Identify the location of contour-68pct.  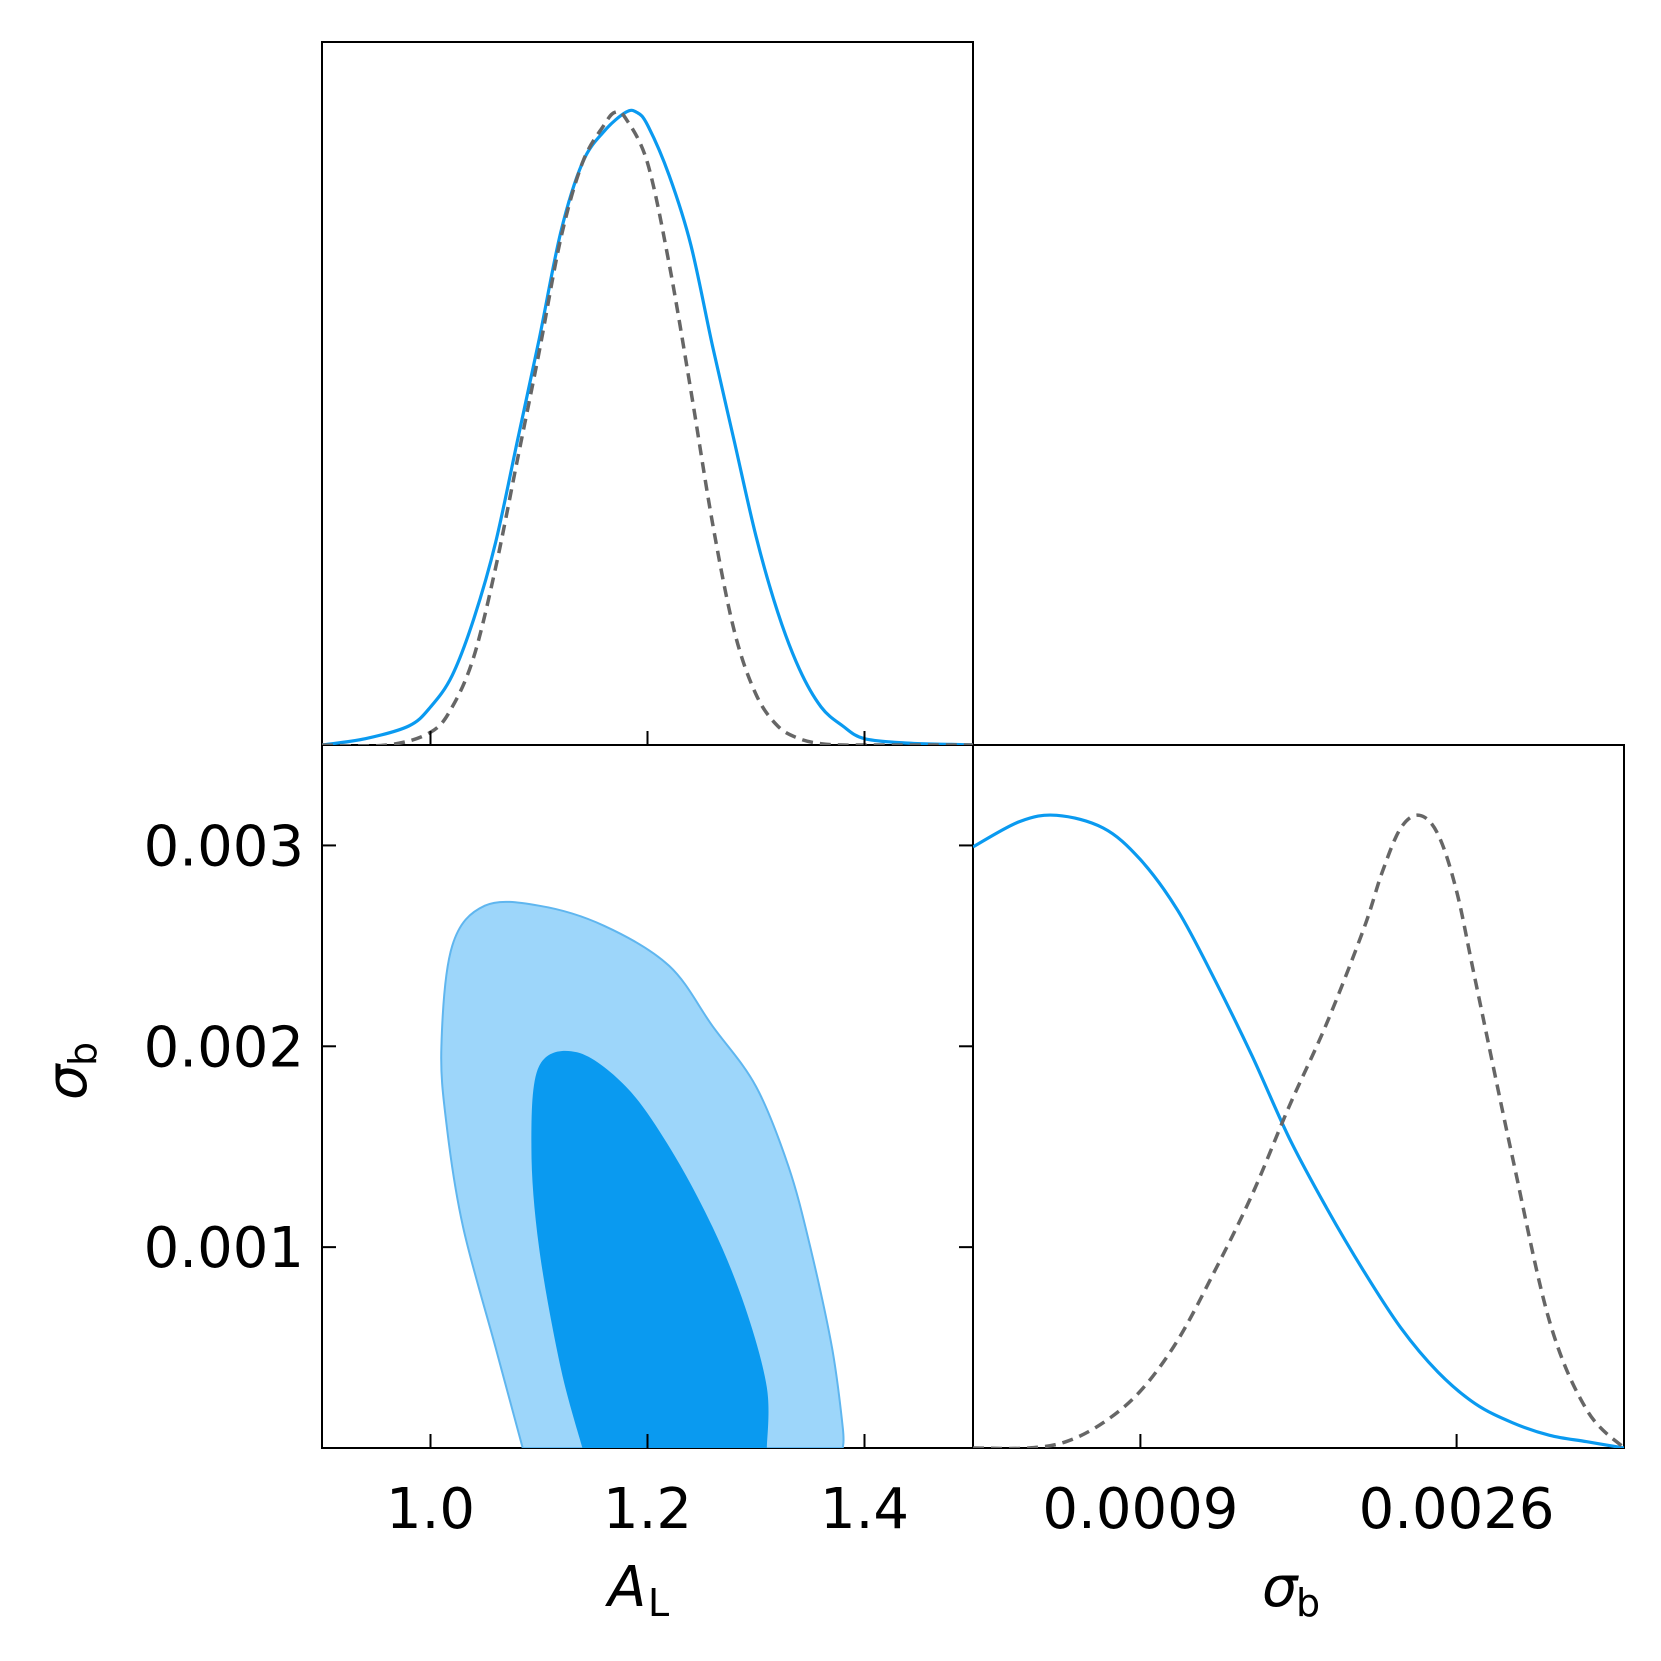
(650, 1249).